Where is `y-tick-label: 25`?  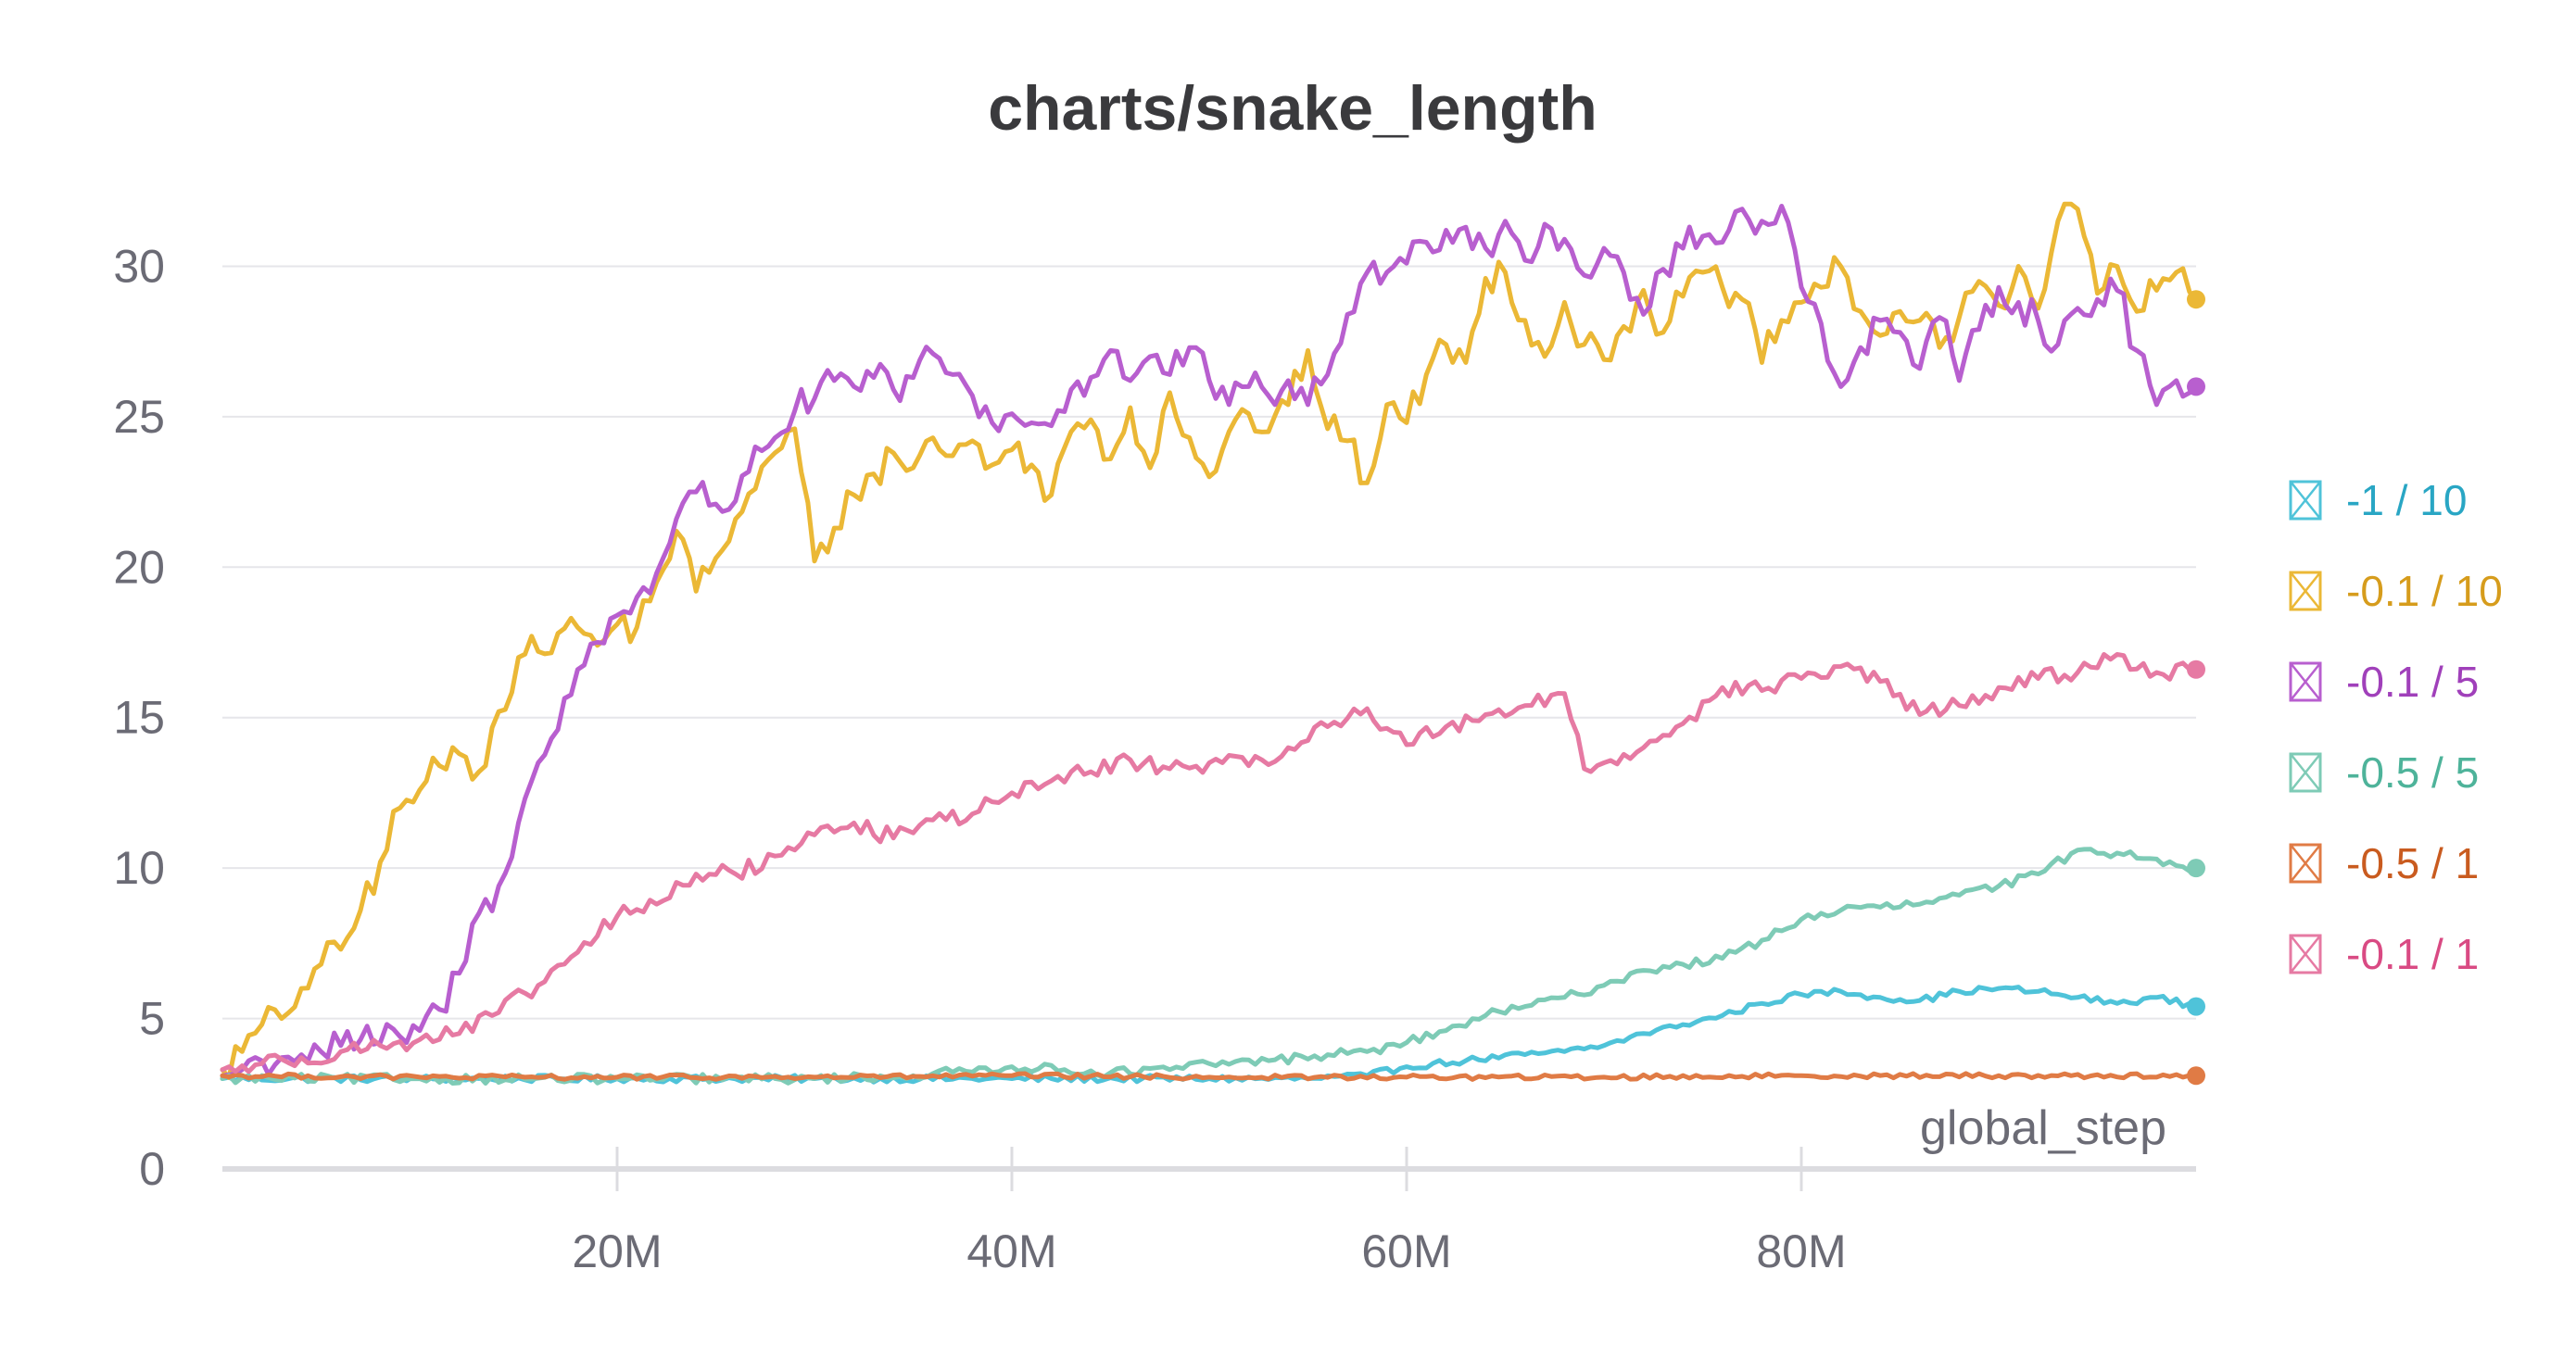 y-tick-label: 25 is located at coordinates (139, 417).